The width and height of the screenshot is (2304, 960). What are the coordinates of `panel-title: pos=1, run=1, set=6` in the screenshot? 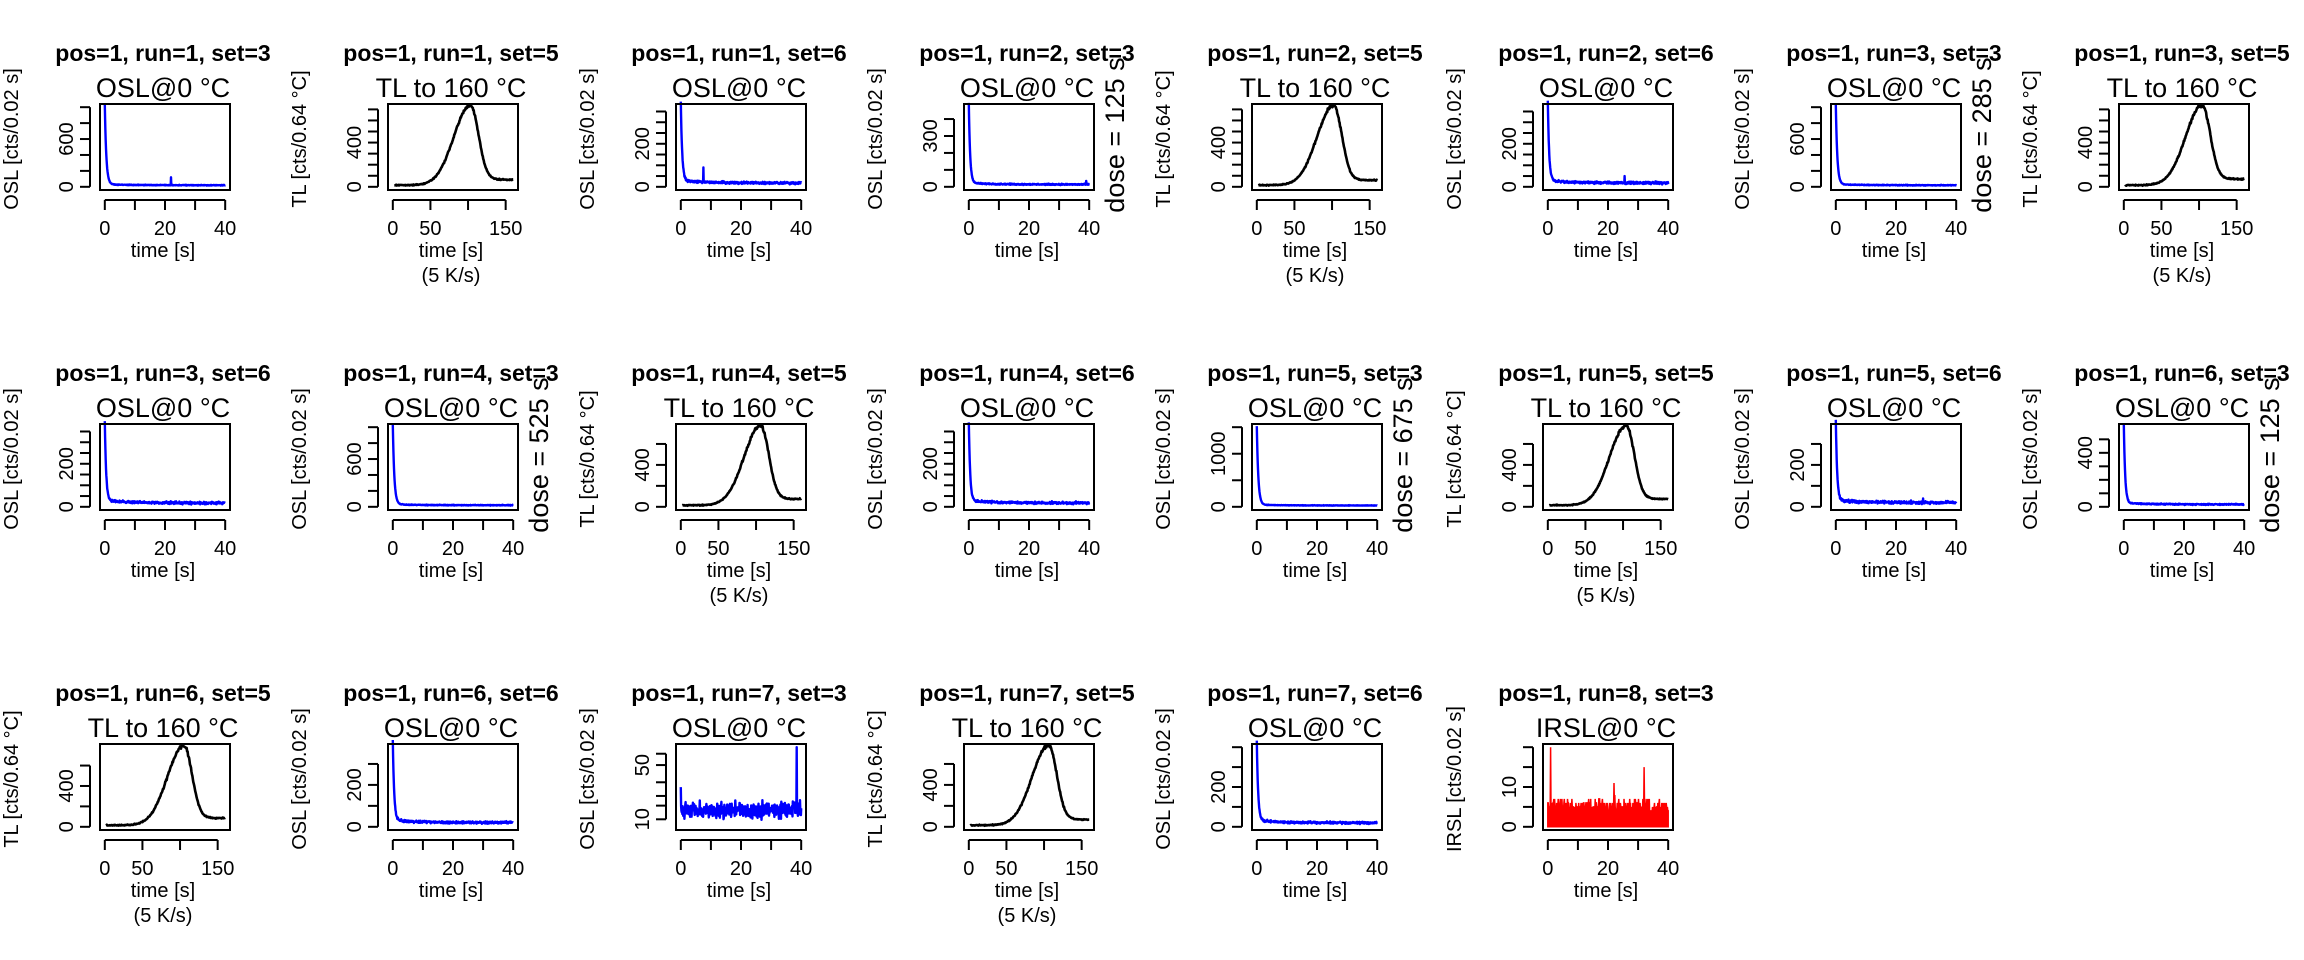 It's located at (738, 53).